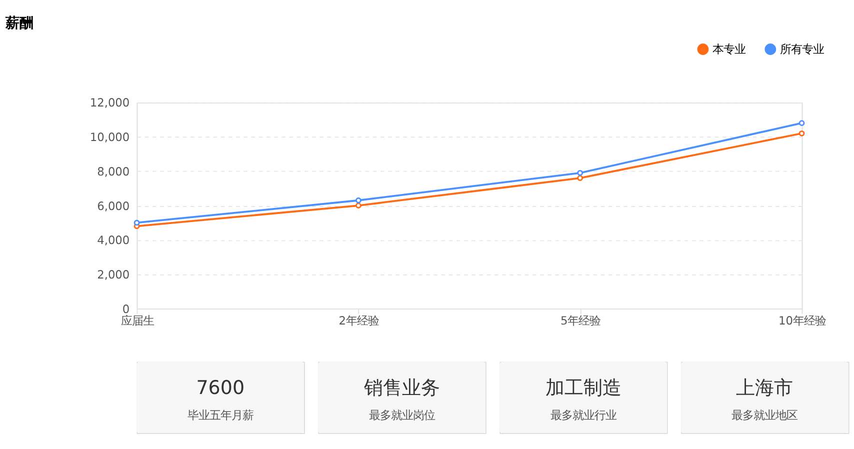 This screenshot has width=854, height=449. What do you see at coordinates (765, 415) in the screenshot?
I see `text: 最多就业地区` at bounding box center [765, 415].